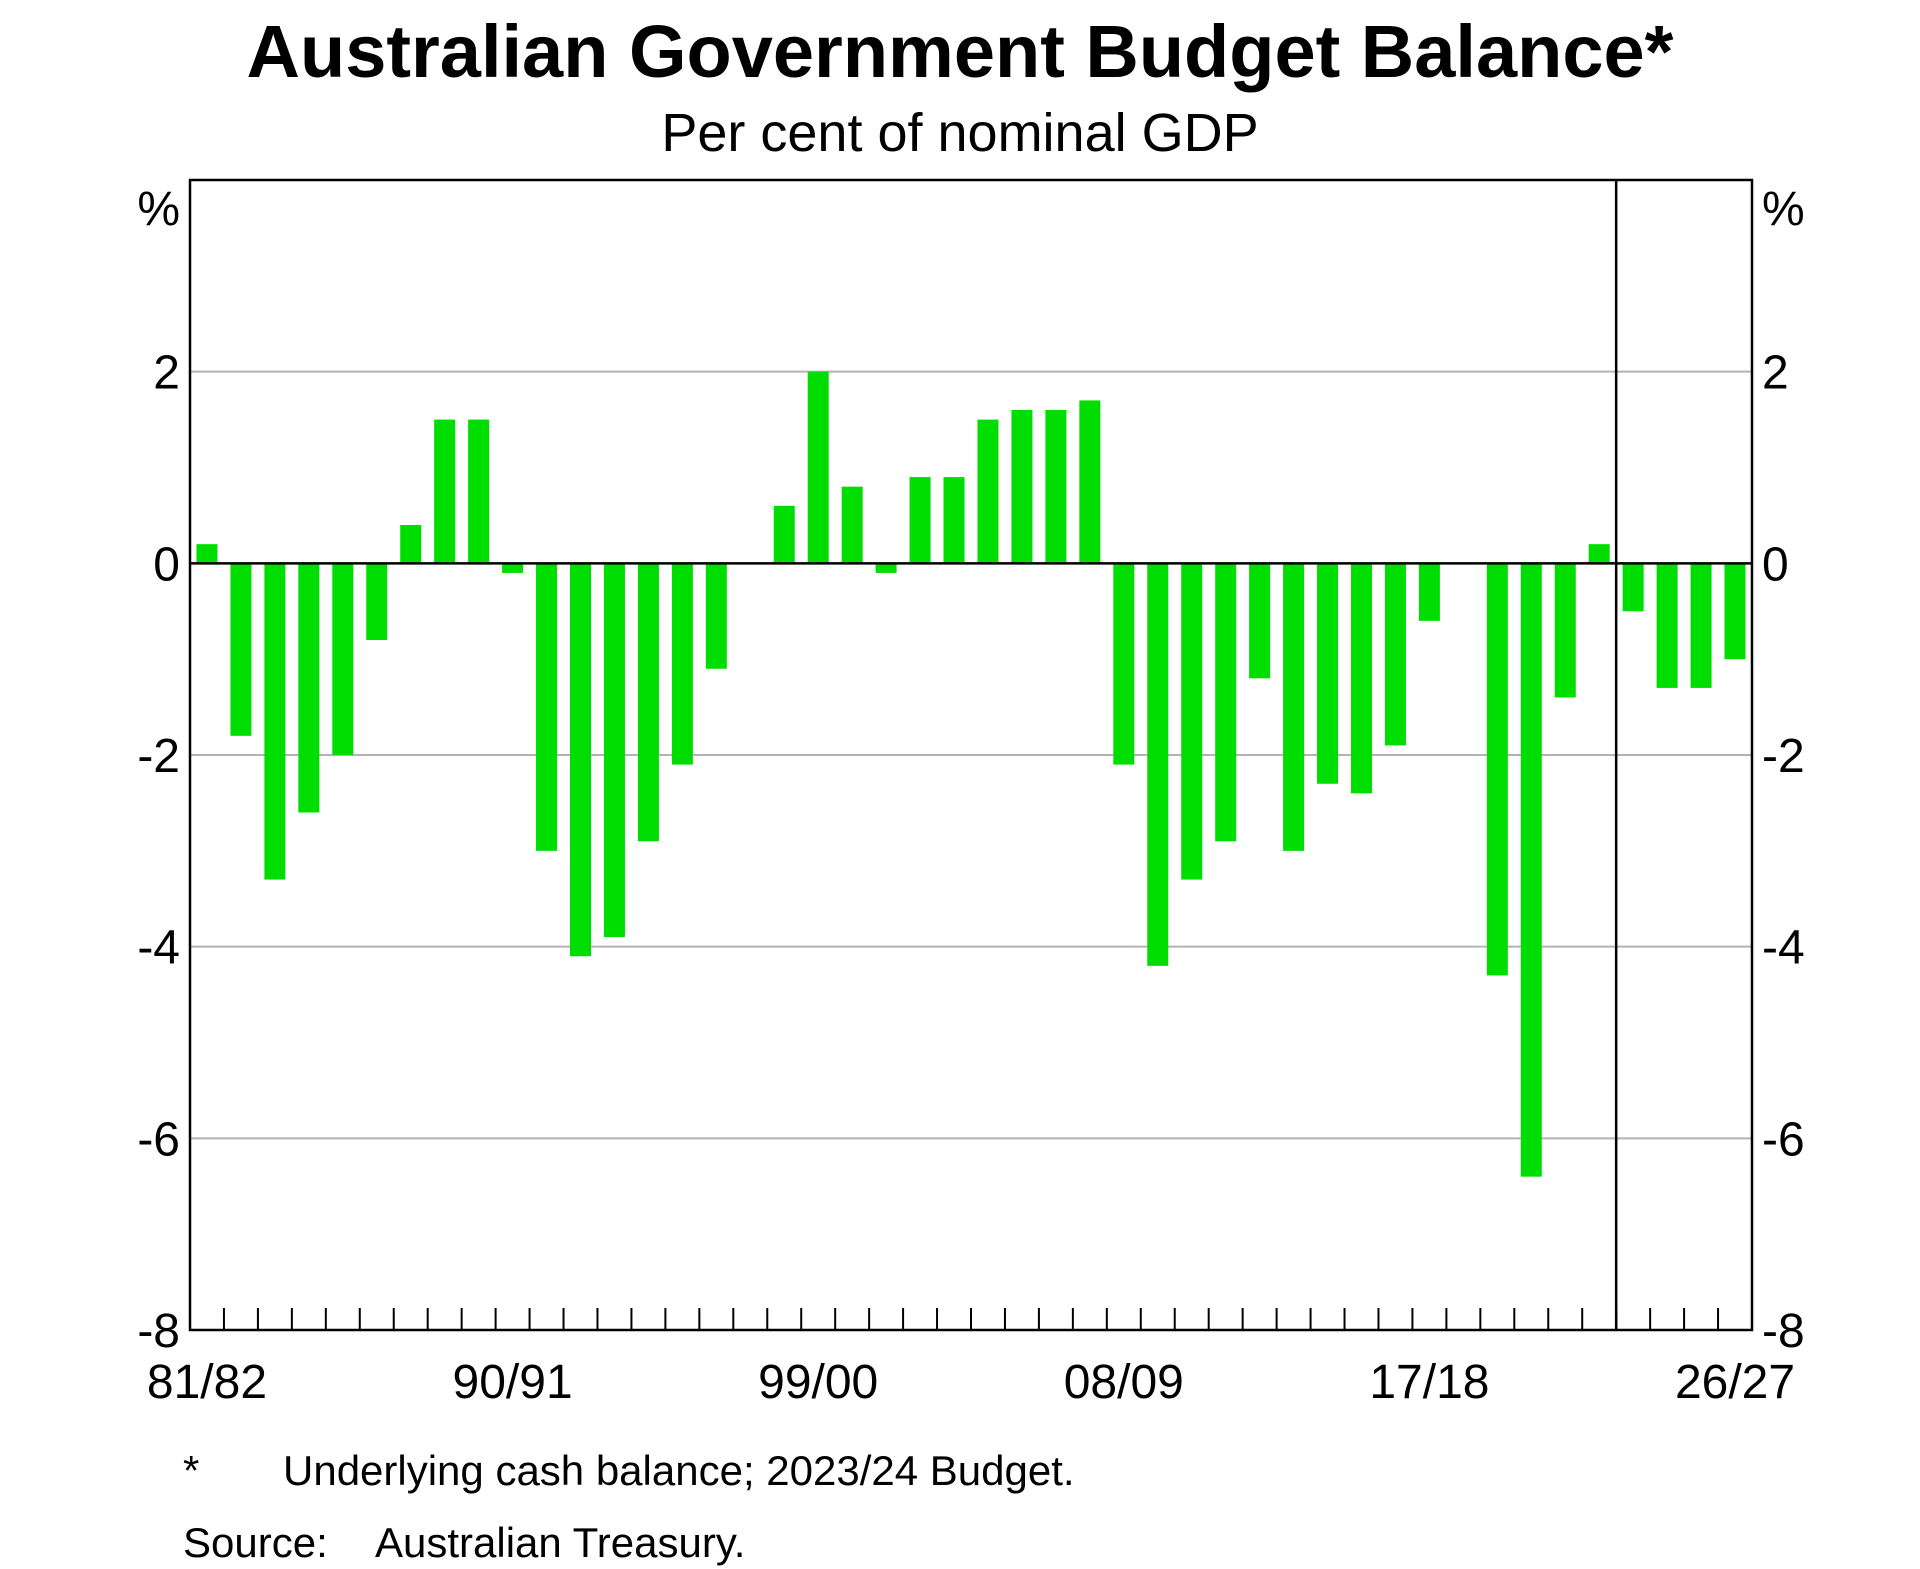  Describe the element at coordinates (513, 1382) in the screenshot. I see `x-tick-label: 90/91` at that location.